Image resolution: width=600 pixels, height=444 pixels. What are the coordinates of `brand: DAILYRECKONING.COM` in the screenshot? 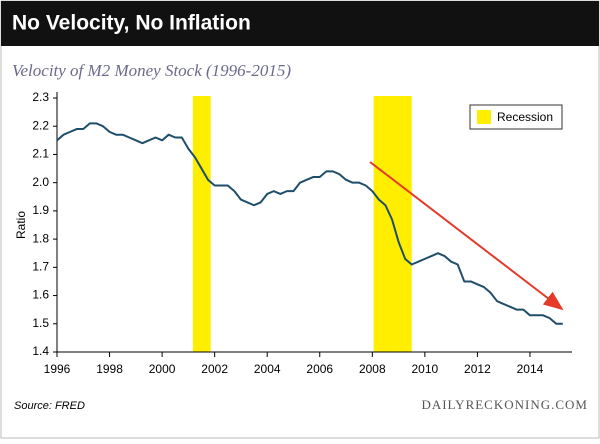 It's located at (504, 404).